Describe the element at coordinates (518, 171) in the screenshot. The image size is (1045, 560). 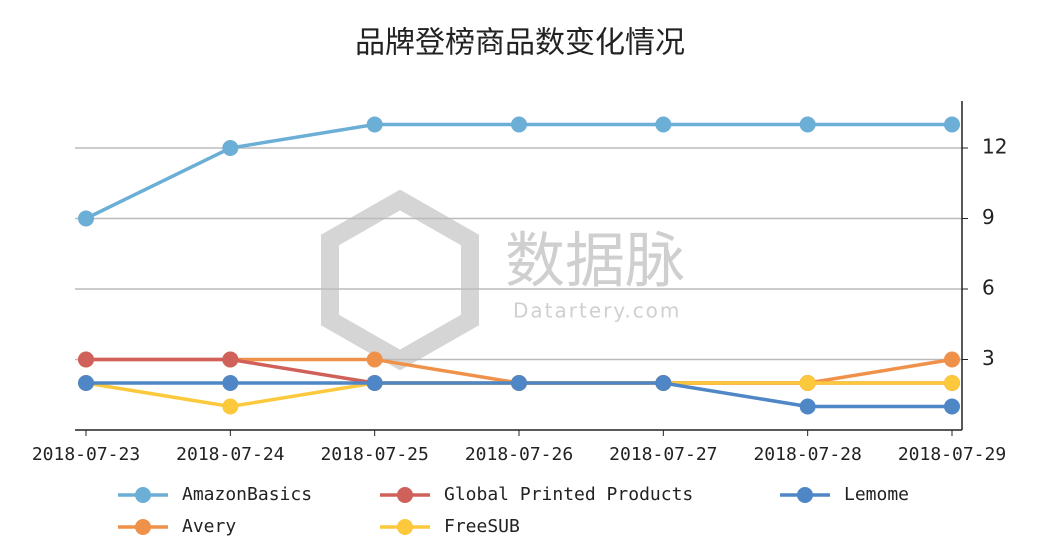
I see `series-line` at that location.